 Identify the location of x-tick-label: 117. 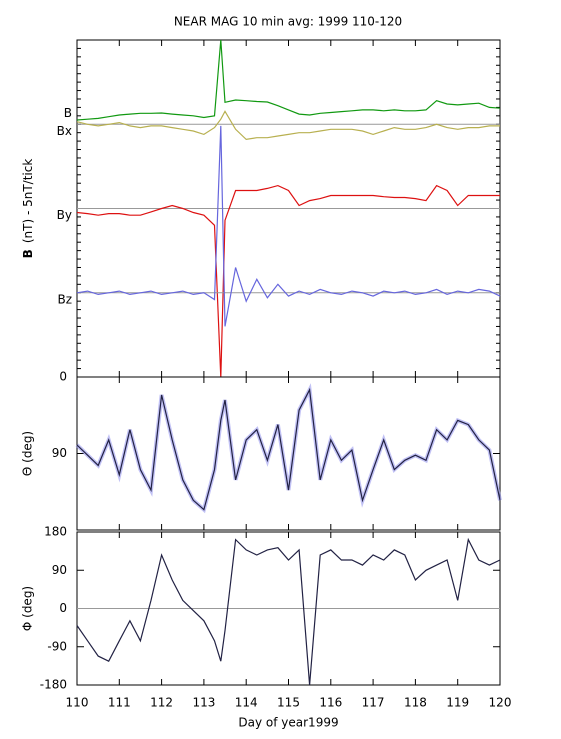
(373, 703).